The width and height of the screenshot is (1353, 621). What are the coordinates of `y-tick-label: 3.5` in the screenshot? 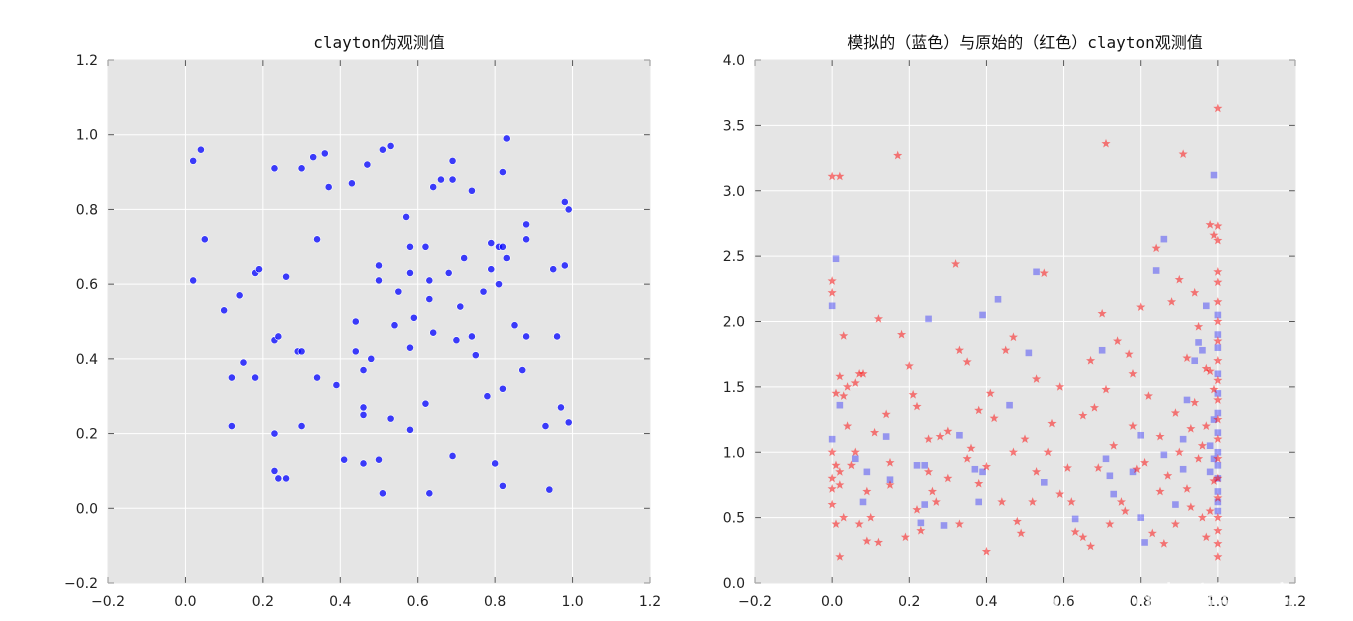 It's located at (734, 126).